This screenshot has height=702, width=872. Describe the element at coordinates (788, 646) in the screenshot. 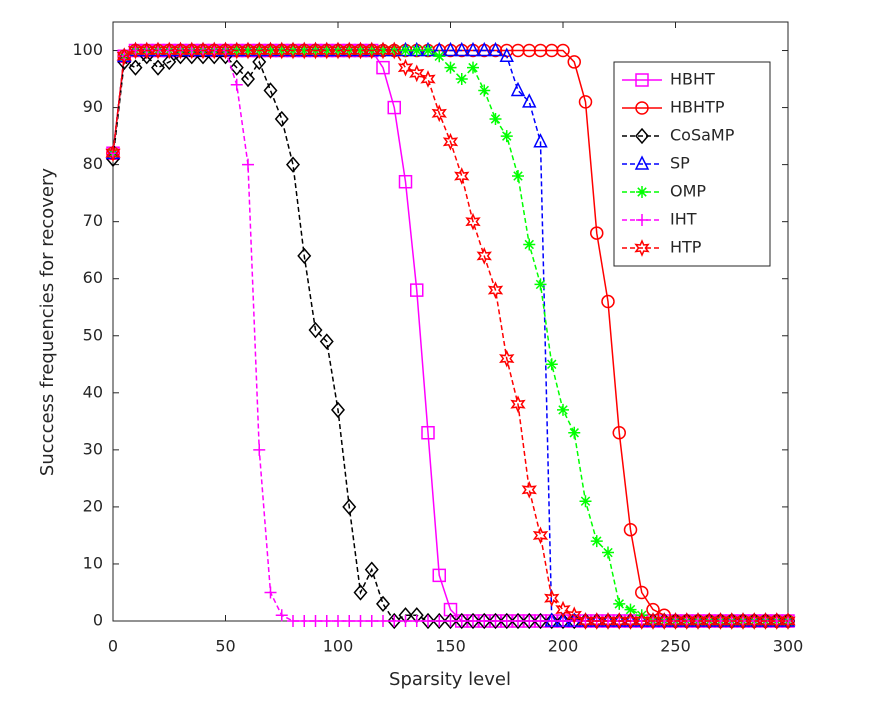

I see `x-tick-label: 300` at that location.